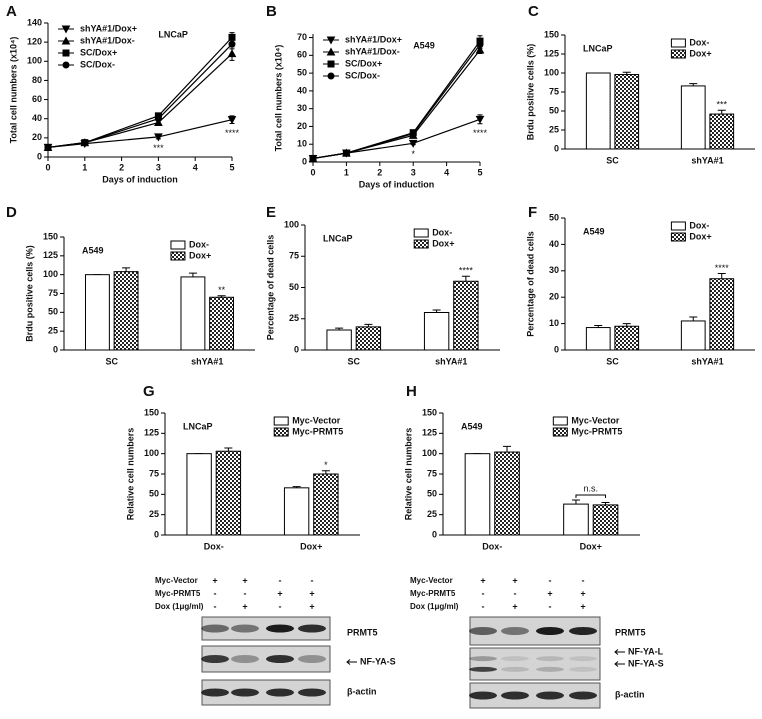 The width and height of the screenshot is (762, 719). Describe the element at coordinates (590, 488) in the screenshot. I see `significance: n.s.` at that location.